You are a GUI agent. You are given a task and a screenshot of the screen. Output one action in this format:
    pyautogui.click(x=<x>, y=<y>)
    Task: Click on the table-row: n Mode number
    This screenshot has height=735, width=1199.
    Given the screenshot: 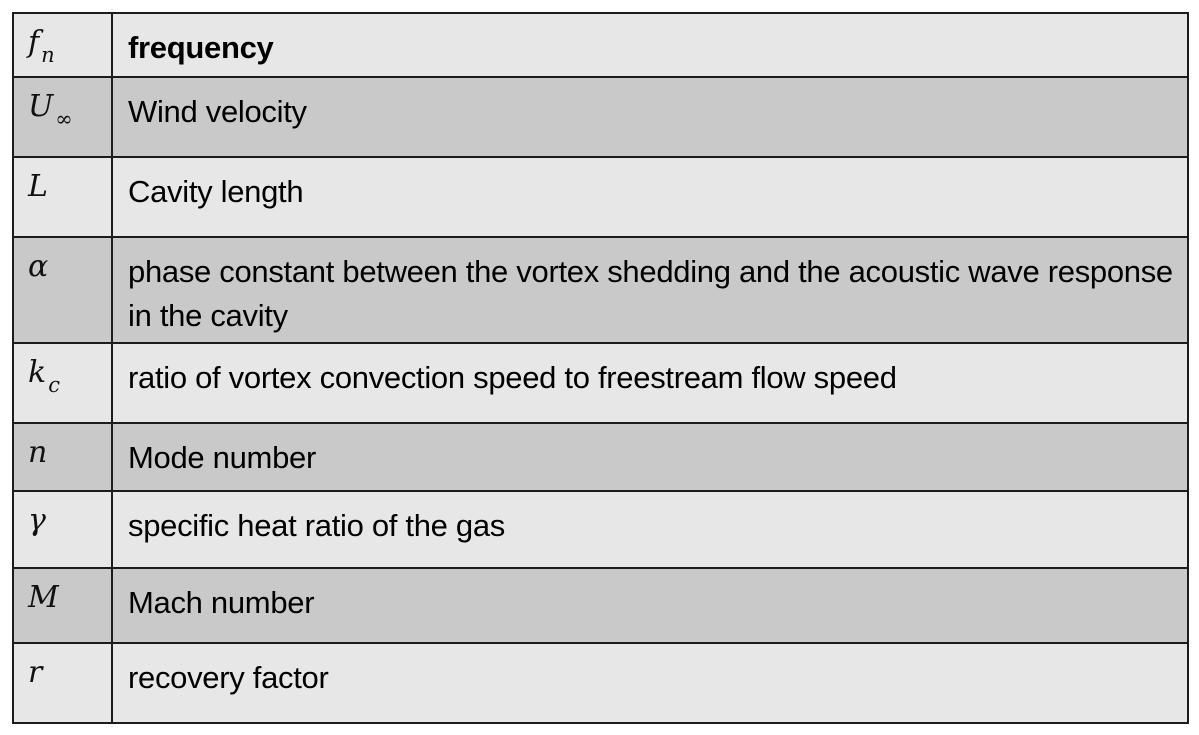 What is the action you would take?
    pyautogui.click(x=600, y=457)
    